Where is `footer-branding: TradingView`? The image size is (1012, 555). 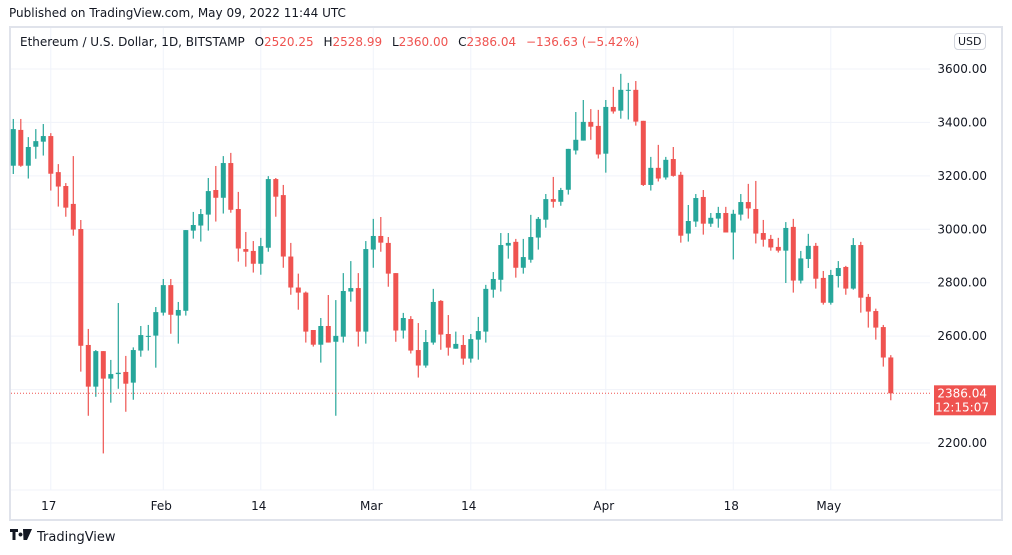 footer-branding: TradingView is located at coordinates (63, 537).